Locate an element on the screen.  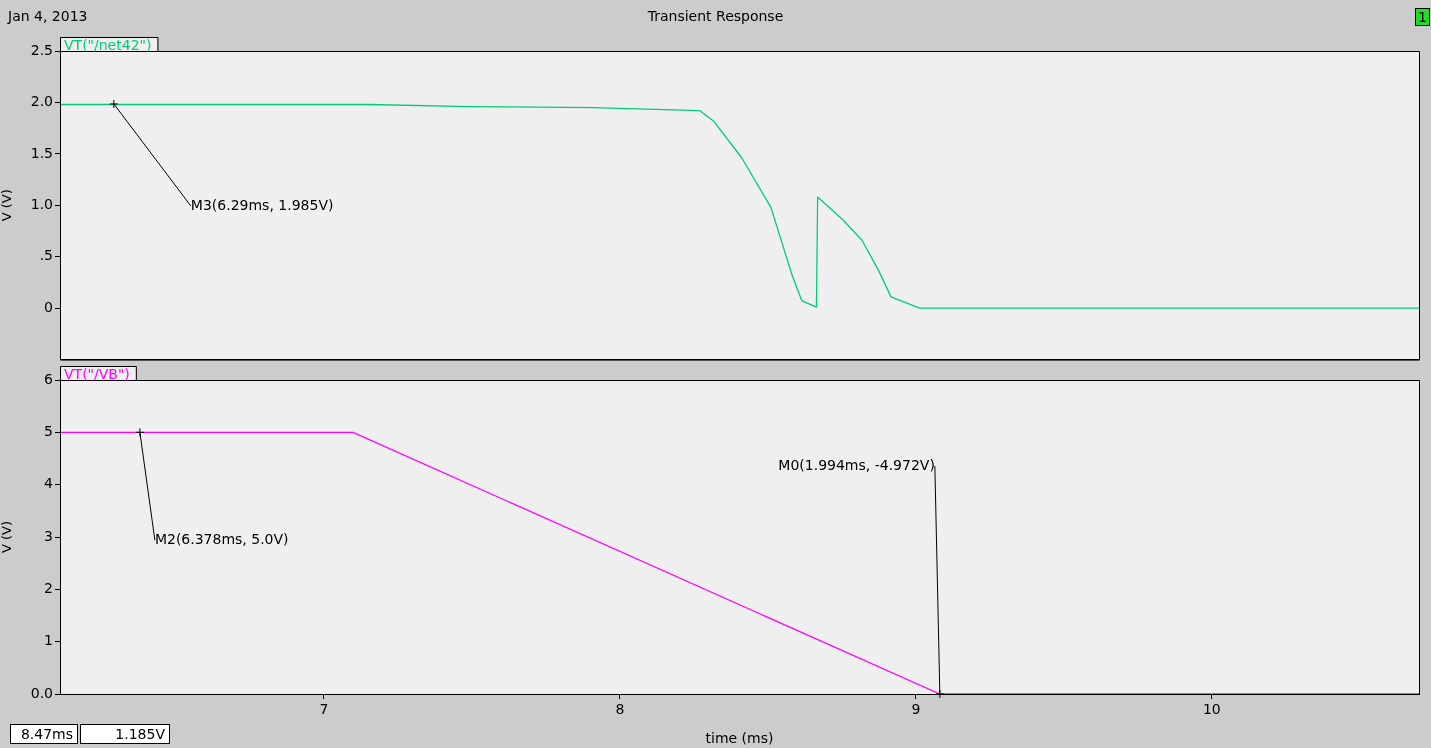
y-tick-label: 0 is located at coordinates (48, 306).